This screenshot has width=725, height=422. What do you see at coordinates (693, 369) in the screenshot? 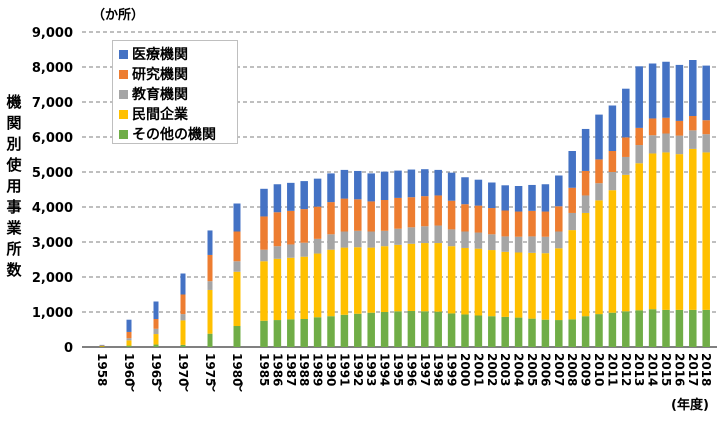
I see `x-tick-label: 2017` at bounding box center [693, 369].